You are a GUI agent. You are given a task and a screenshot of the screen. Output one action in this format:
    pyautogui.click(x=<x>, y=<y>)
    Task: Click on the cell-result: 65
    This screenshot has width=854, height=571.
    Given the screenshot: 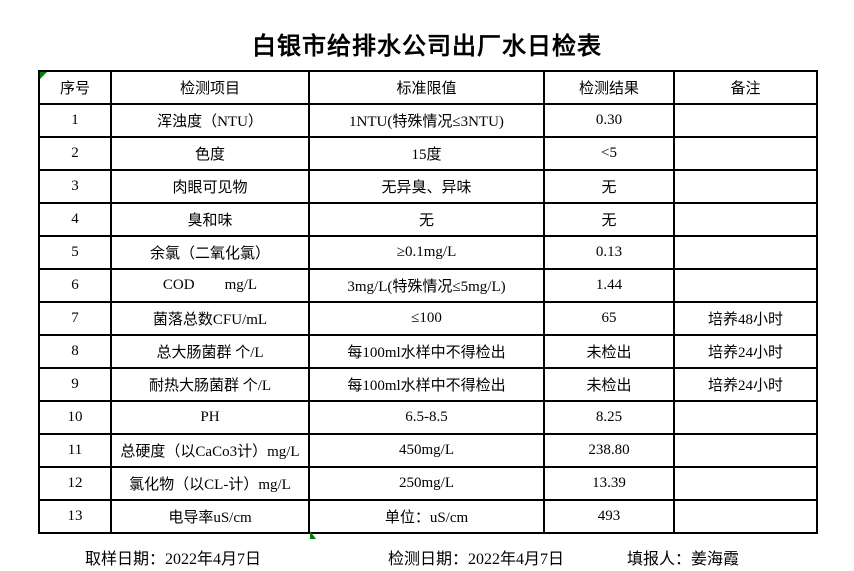 What is the action you would take?
    pyautogui.click(x=609, y=318)
    